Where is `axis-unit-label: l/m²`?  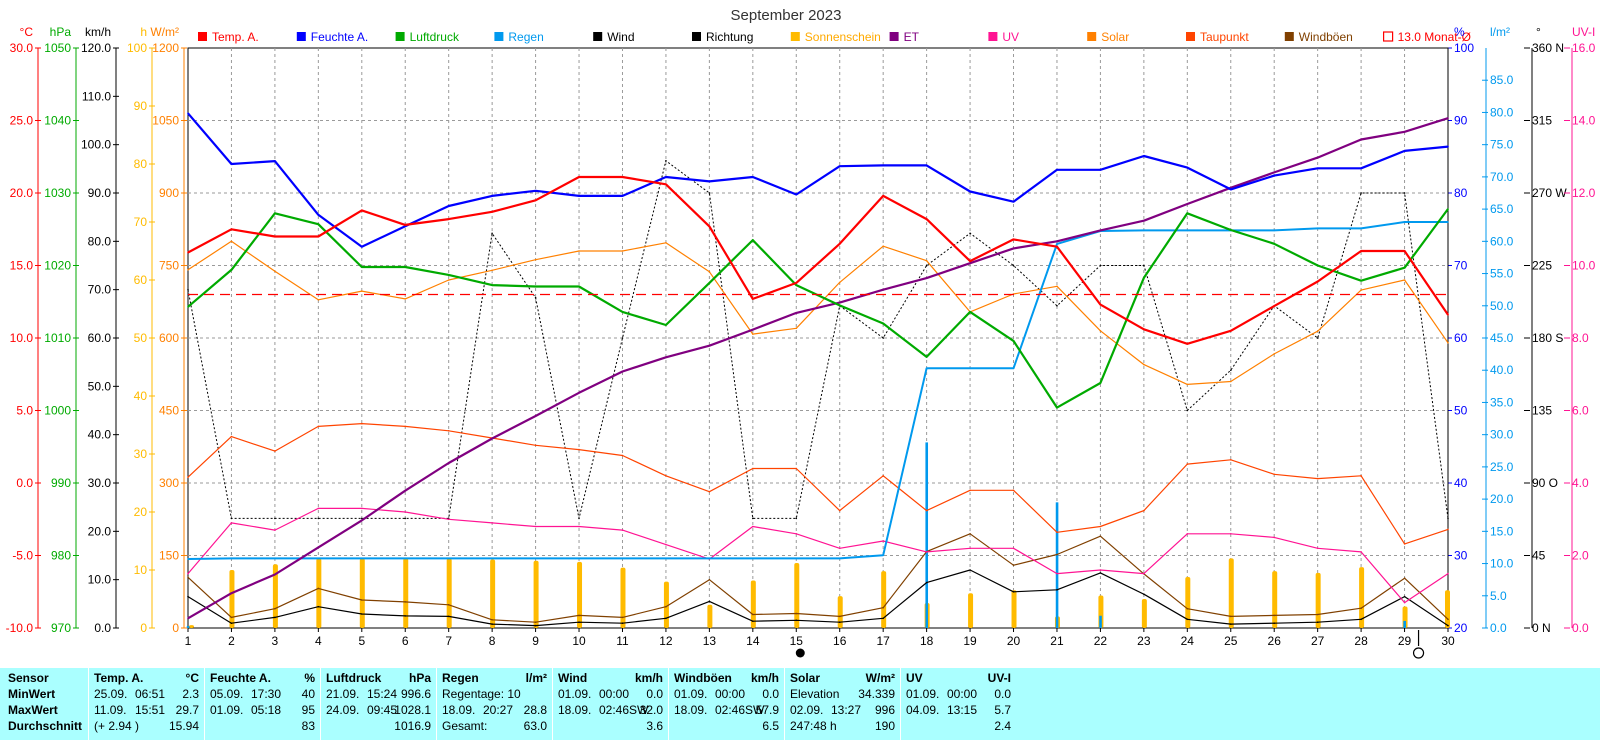 axis-unit-label: l/m² is located at coordinates (1500, 32).